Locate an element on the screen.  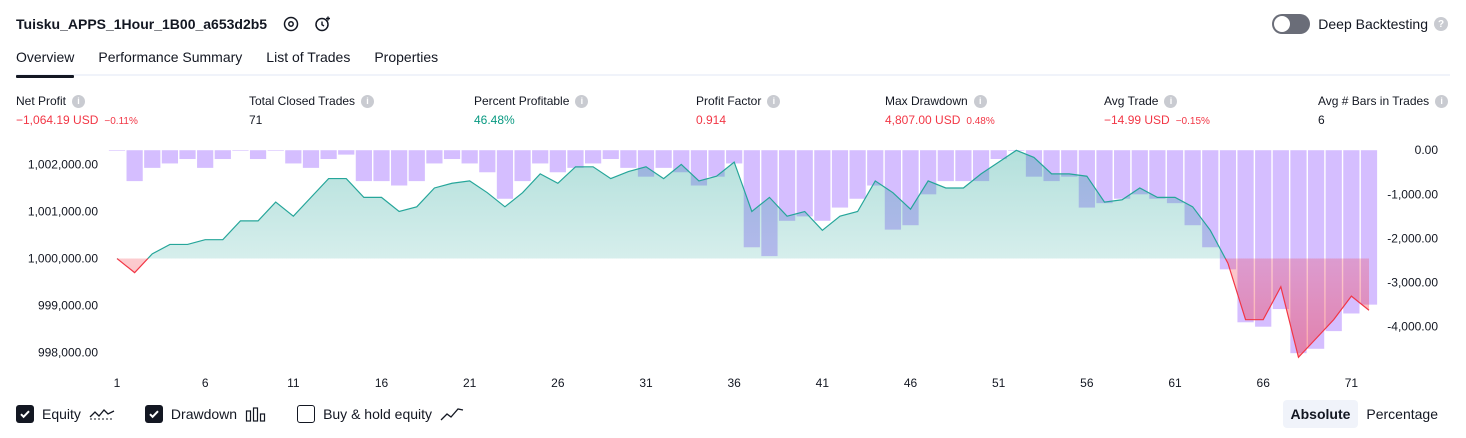
legend-equity: Equity is located at coordinates (65, 414).